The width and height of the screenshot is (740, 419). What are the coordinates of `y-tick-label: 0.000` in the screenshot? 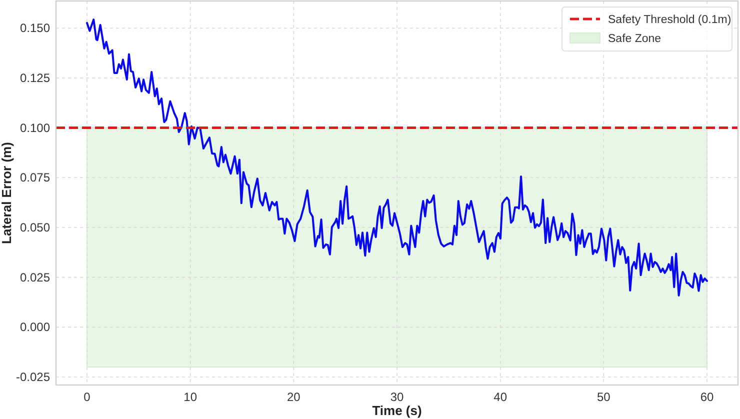 It's located at (35, 327).